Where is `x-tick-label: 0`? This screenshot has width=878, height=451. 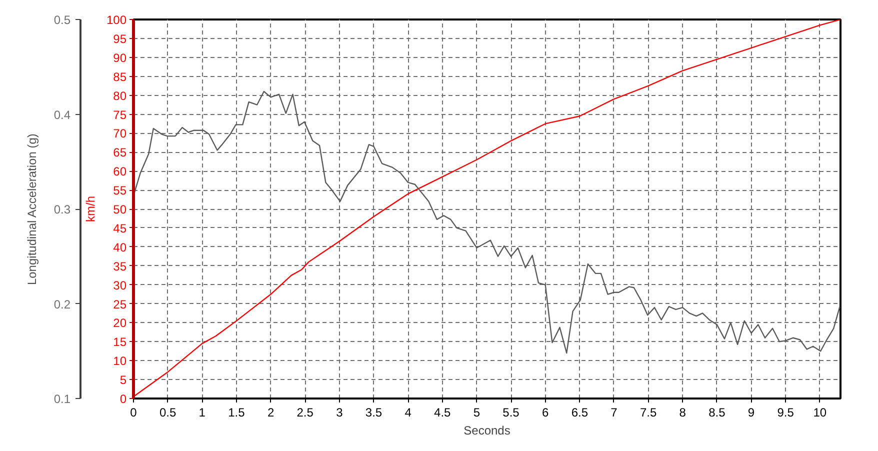 x-tick-label: 0 is located at coordinates (134, 413).